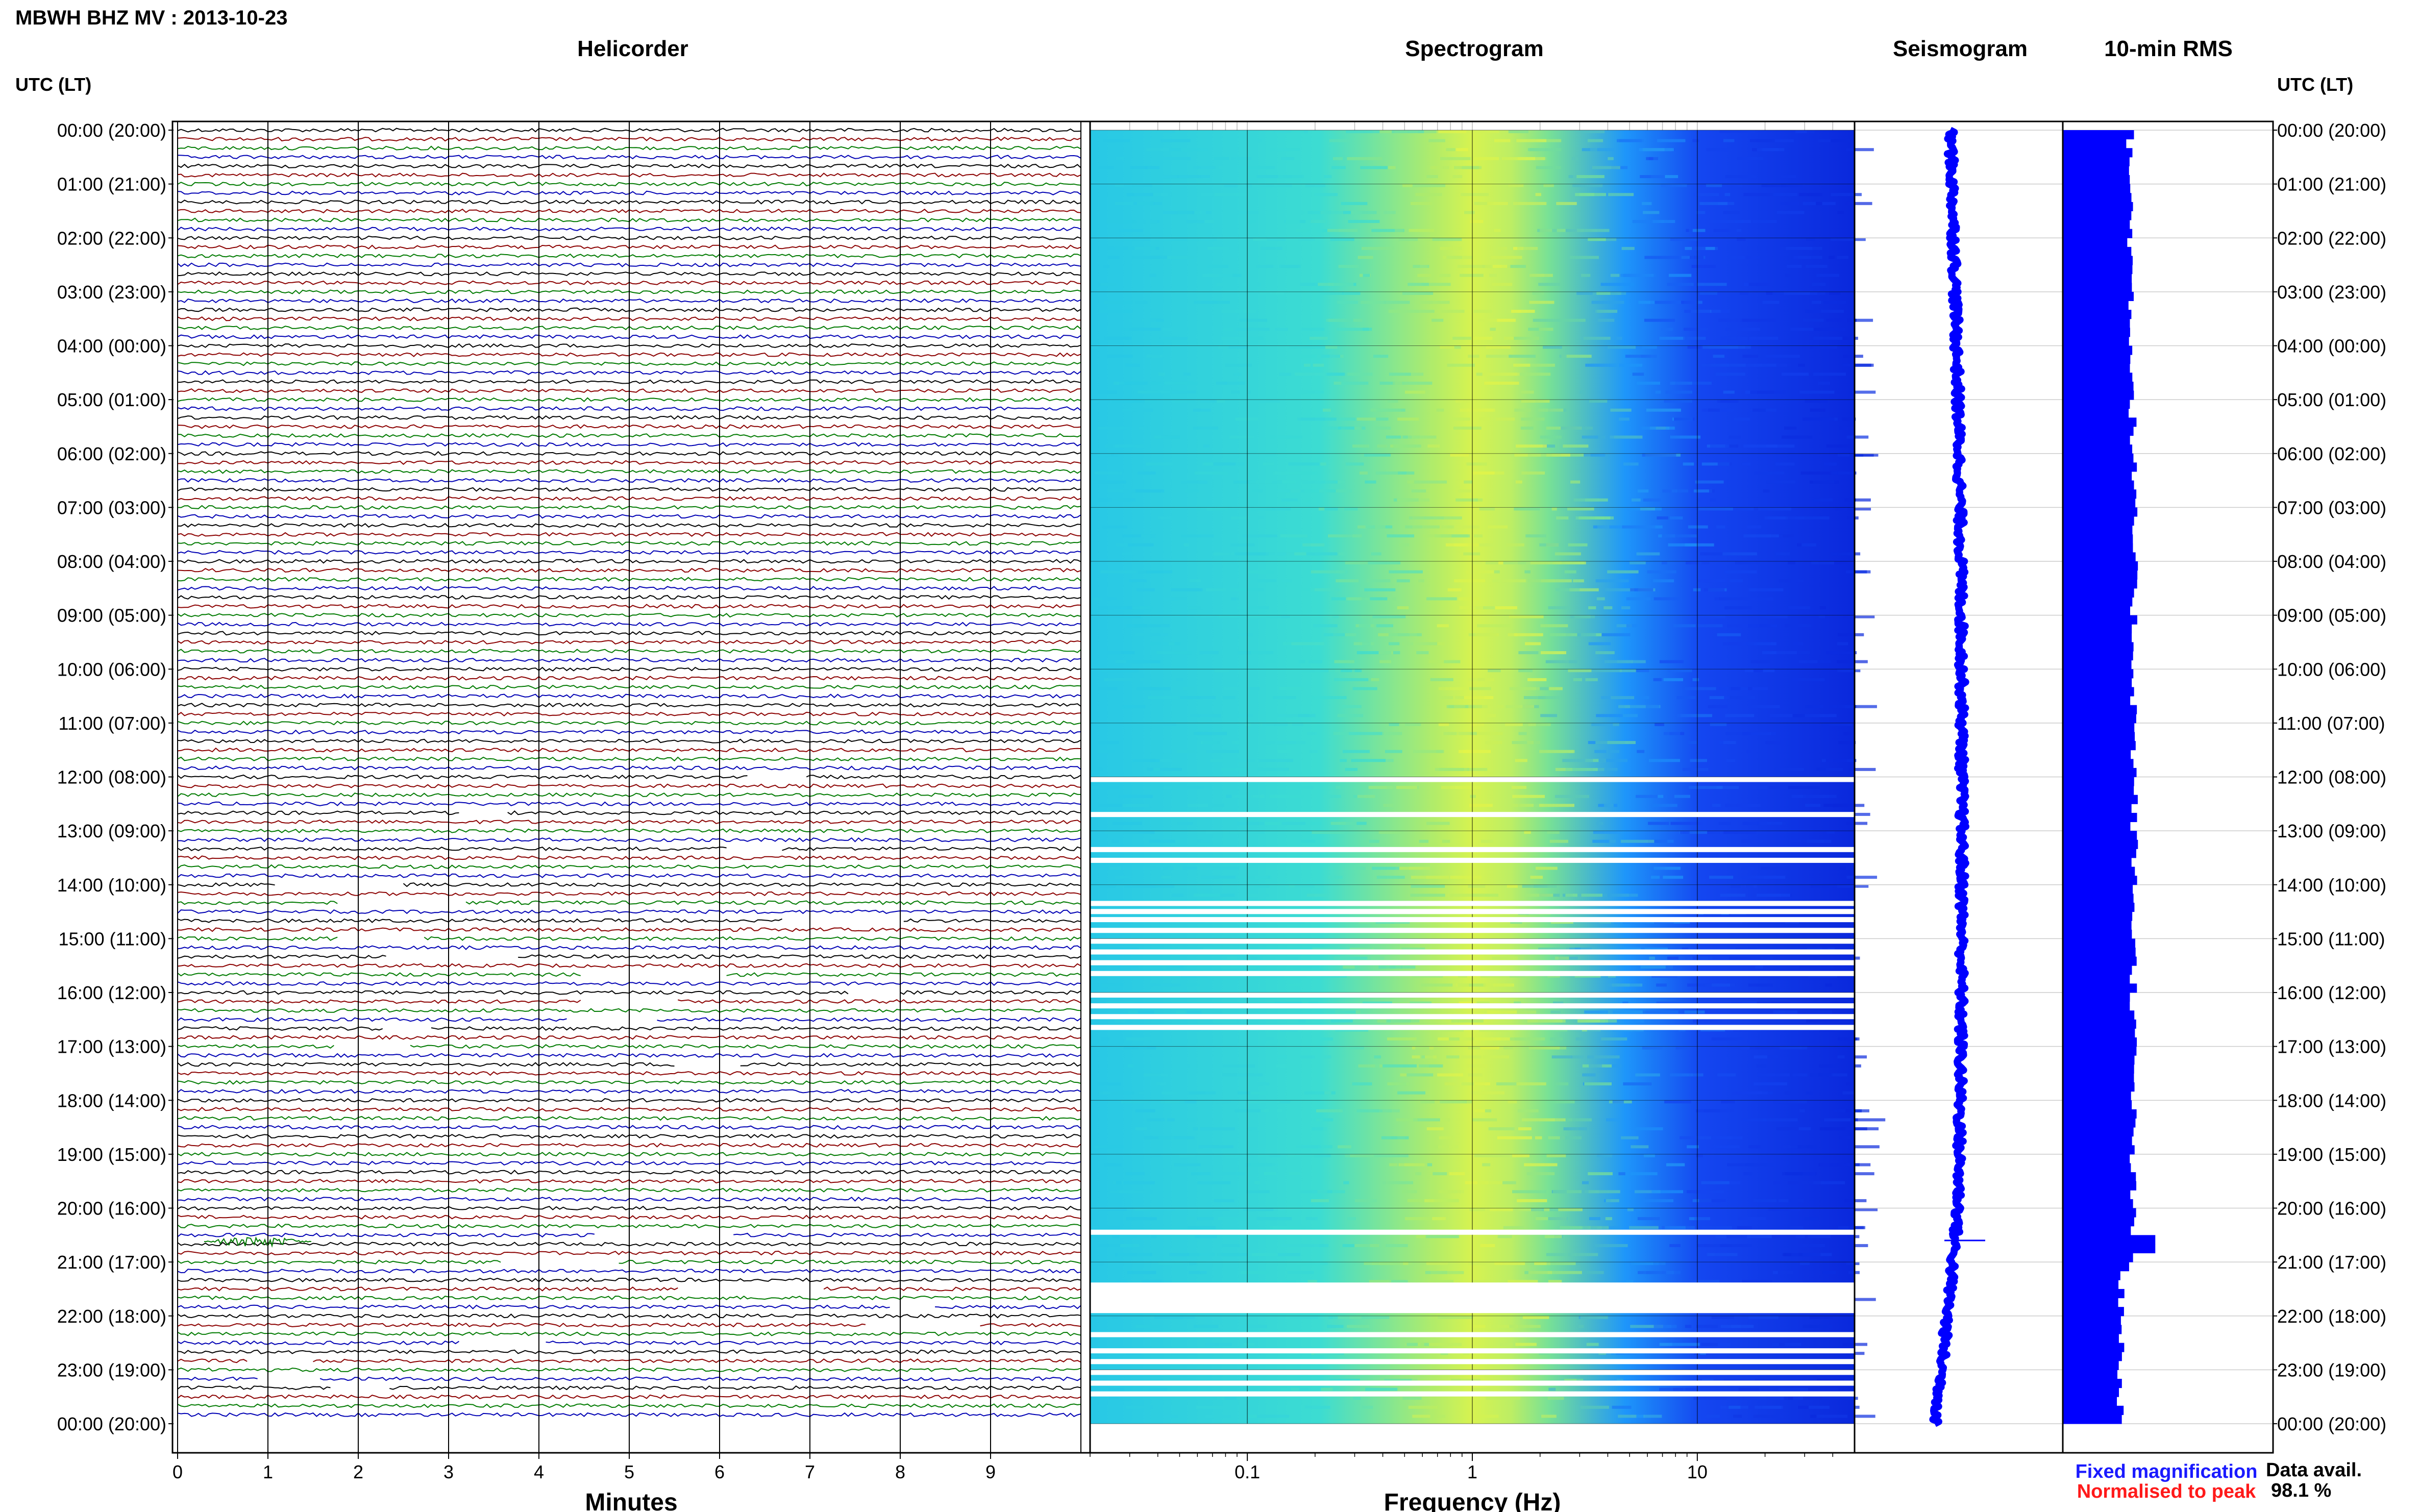 This screenshot has height=1512, width=2419. What do you see at coordinates (539, 1471) in the screenshot?
I see `minute-tick-label: 4` at bounding box center [539, 1471].